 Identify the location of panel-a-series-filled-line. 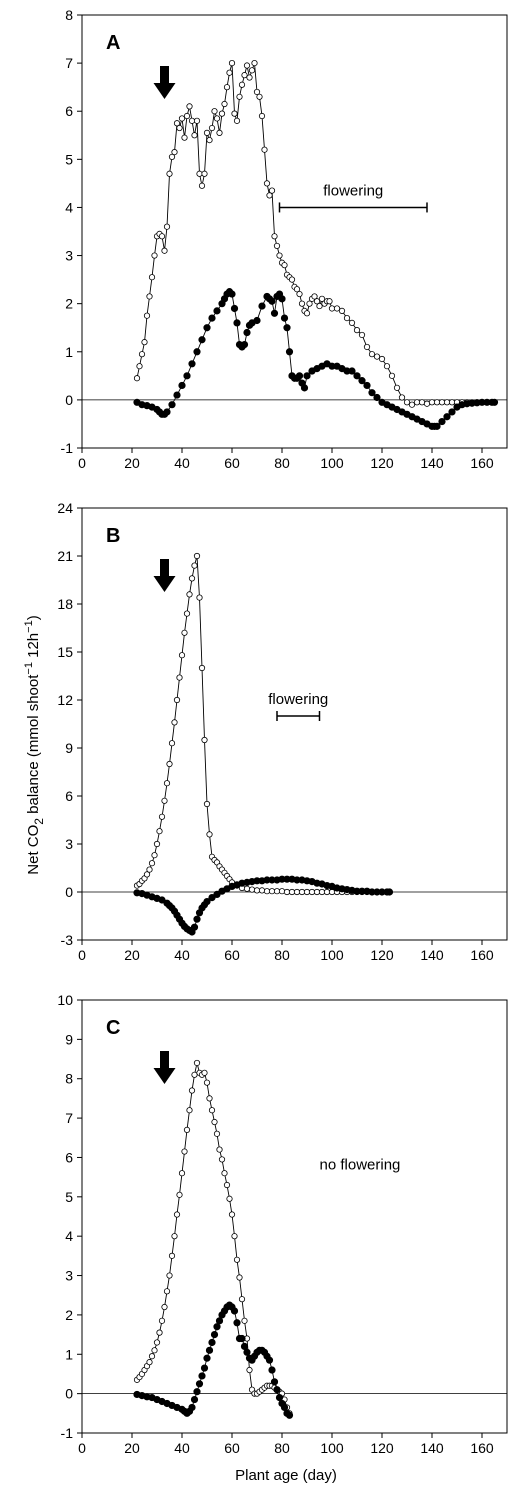
(315, 358).